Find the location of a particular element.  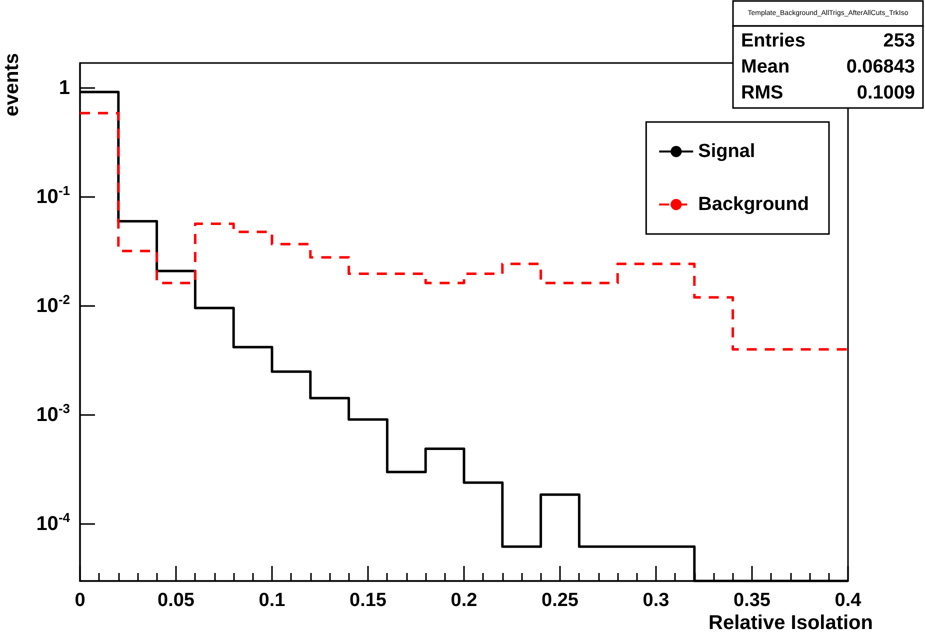

y-tick-label: 10$^{-1}$ is located at coordinates (53, 196).